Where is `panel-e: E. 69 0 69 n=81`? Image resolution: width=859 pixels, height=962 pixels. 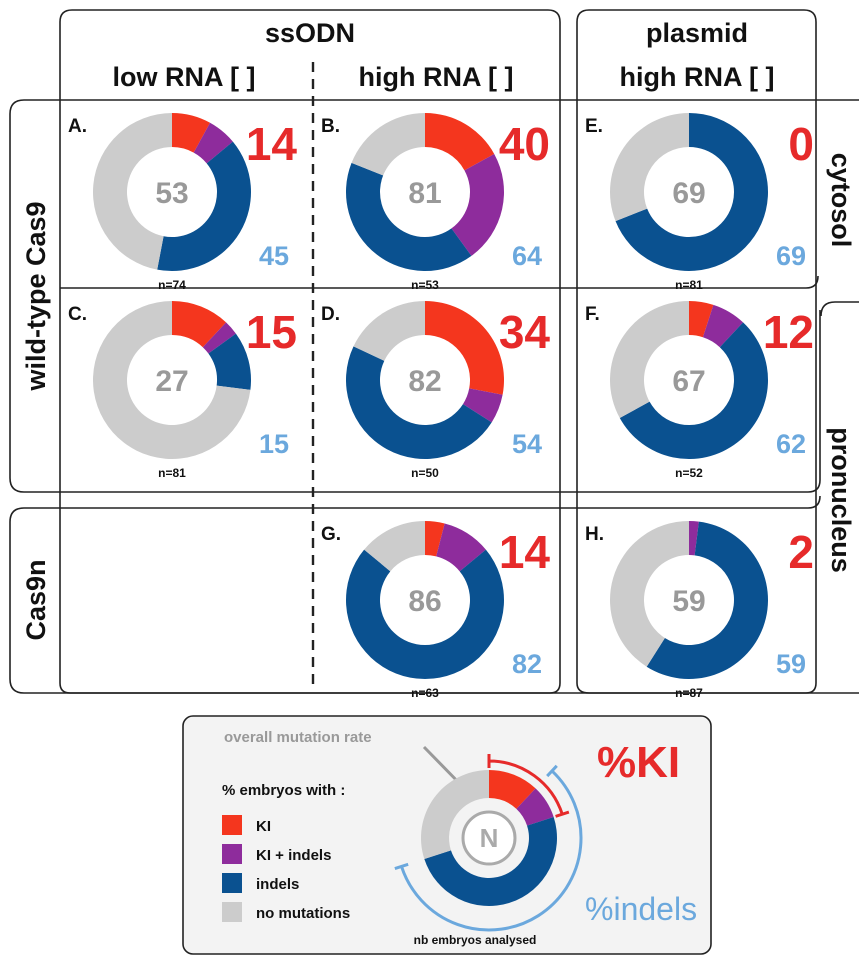 panel-e: E. 69 0 69 n=81 is located at coordinates (699, 202).